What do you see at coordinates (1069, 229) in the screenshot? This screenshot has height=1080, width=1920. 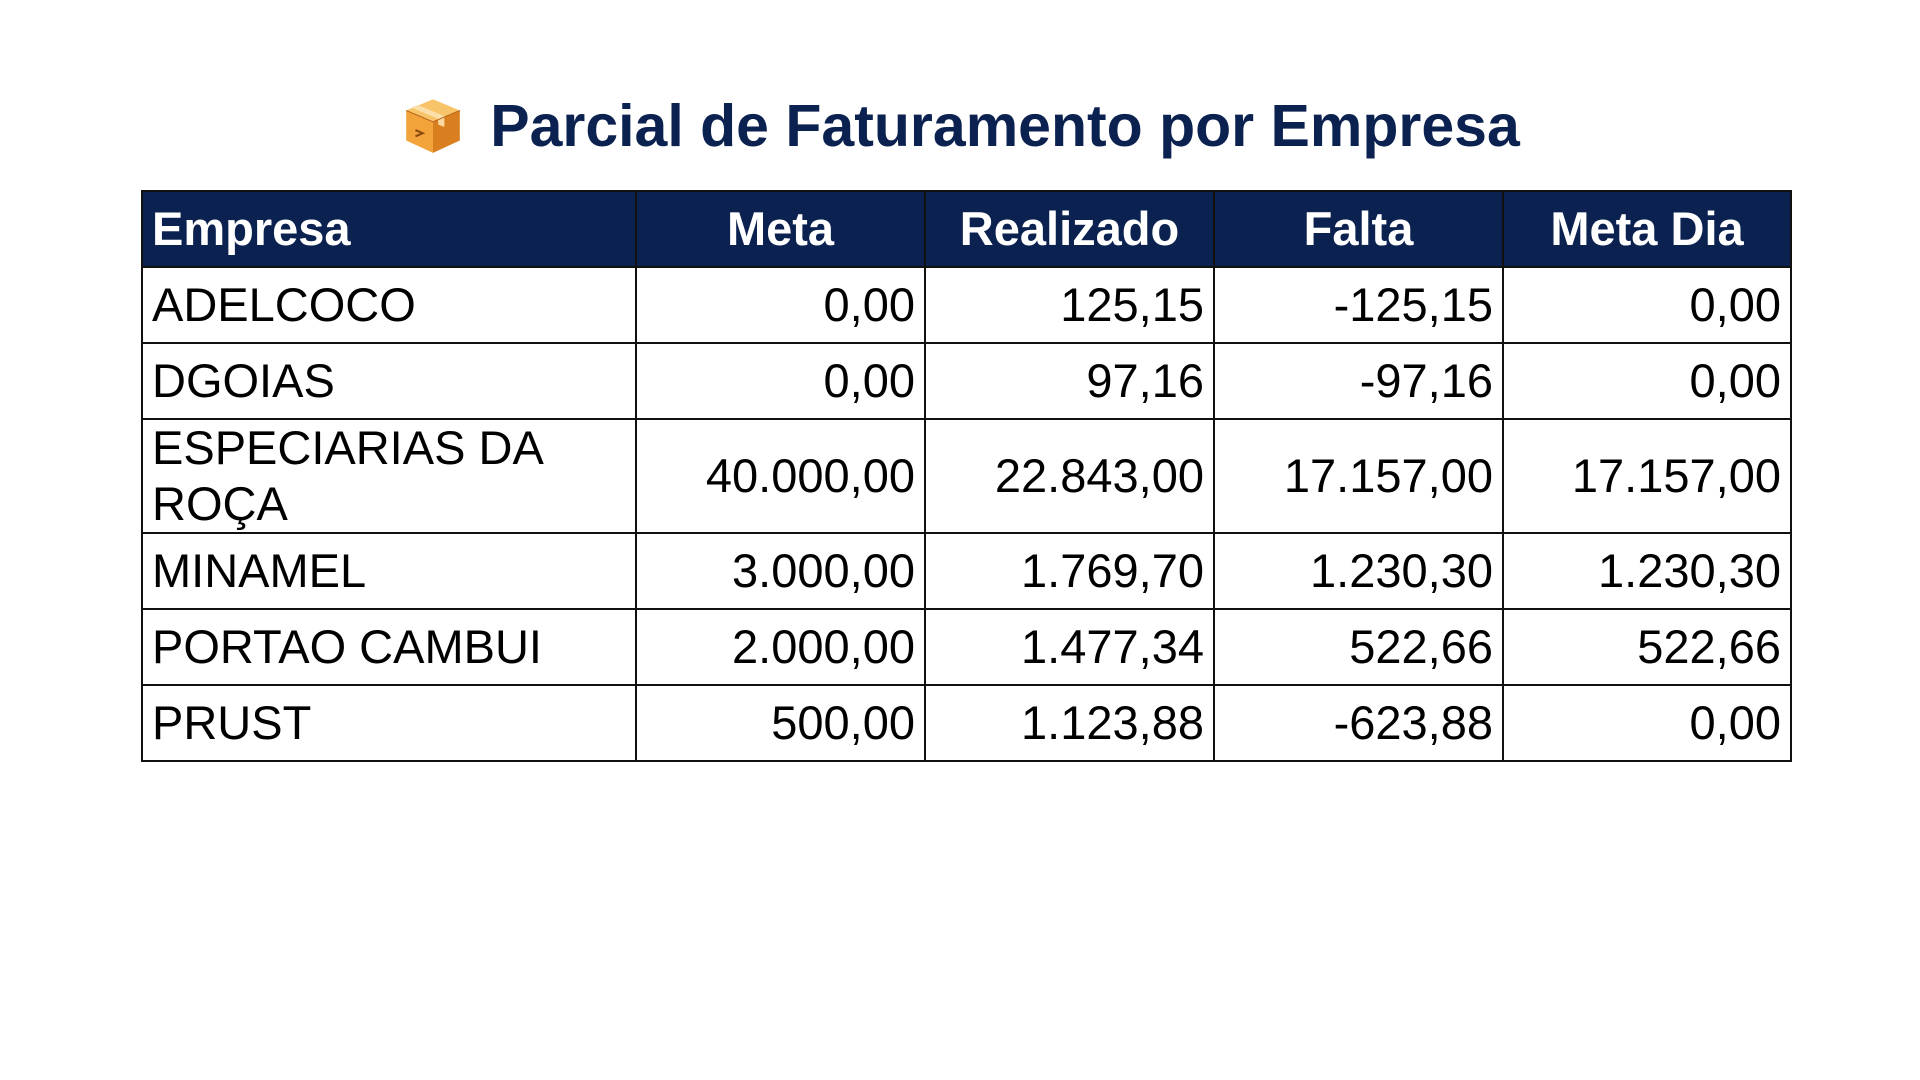 I see `column-header-realizado: Realizado` at bounding box center [1069, 229].